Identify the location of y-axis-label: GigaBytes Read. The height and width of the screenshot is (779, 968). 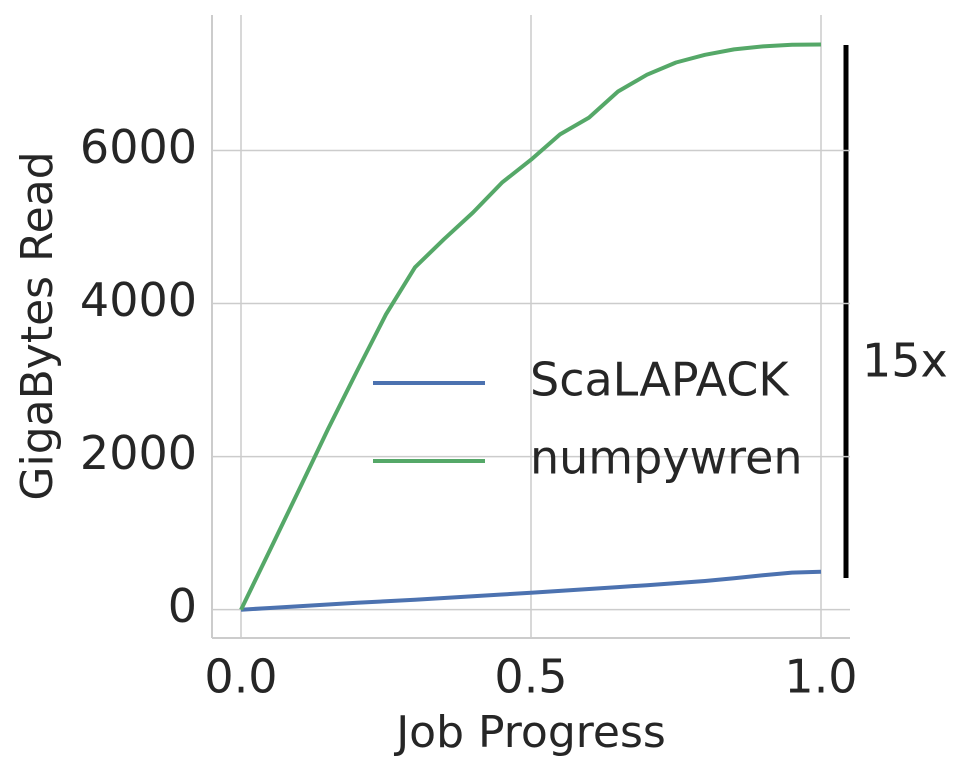
(37, 325).